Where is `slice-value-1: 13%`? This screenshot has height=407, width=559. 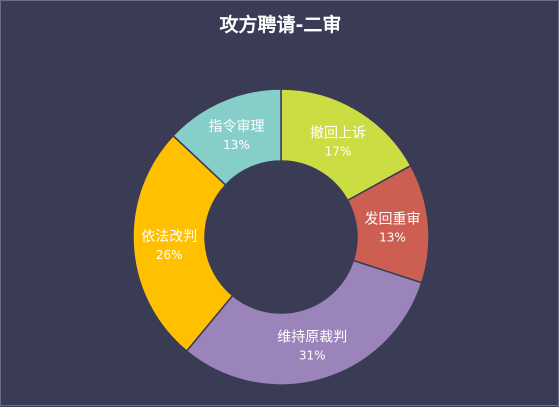
slice-value-1: 13% is located at coordinates (392, 237).